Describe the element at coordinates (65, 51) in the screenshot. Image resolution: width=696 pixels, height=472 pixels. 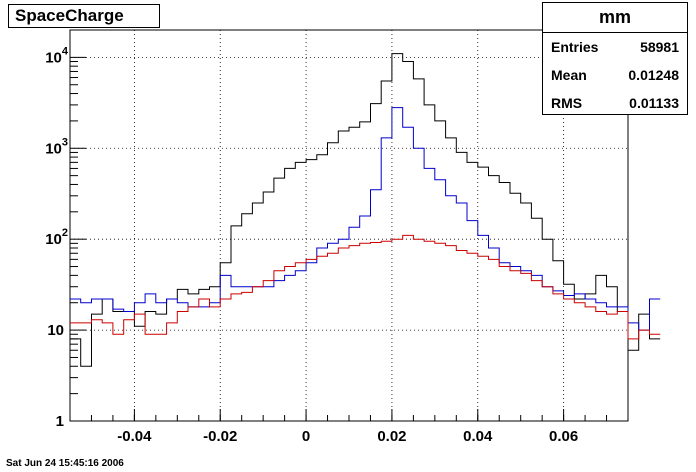
I see `y-tick-exponent: 4` at that location.